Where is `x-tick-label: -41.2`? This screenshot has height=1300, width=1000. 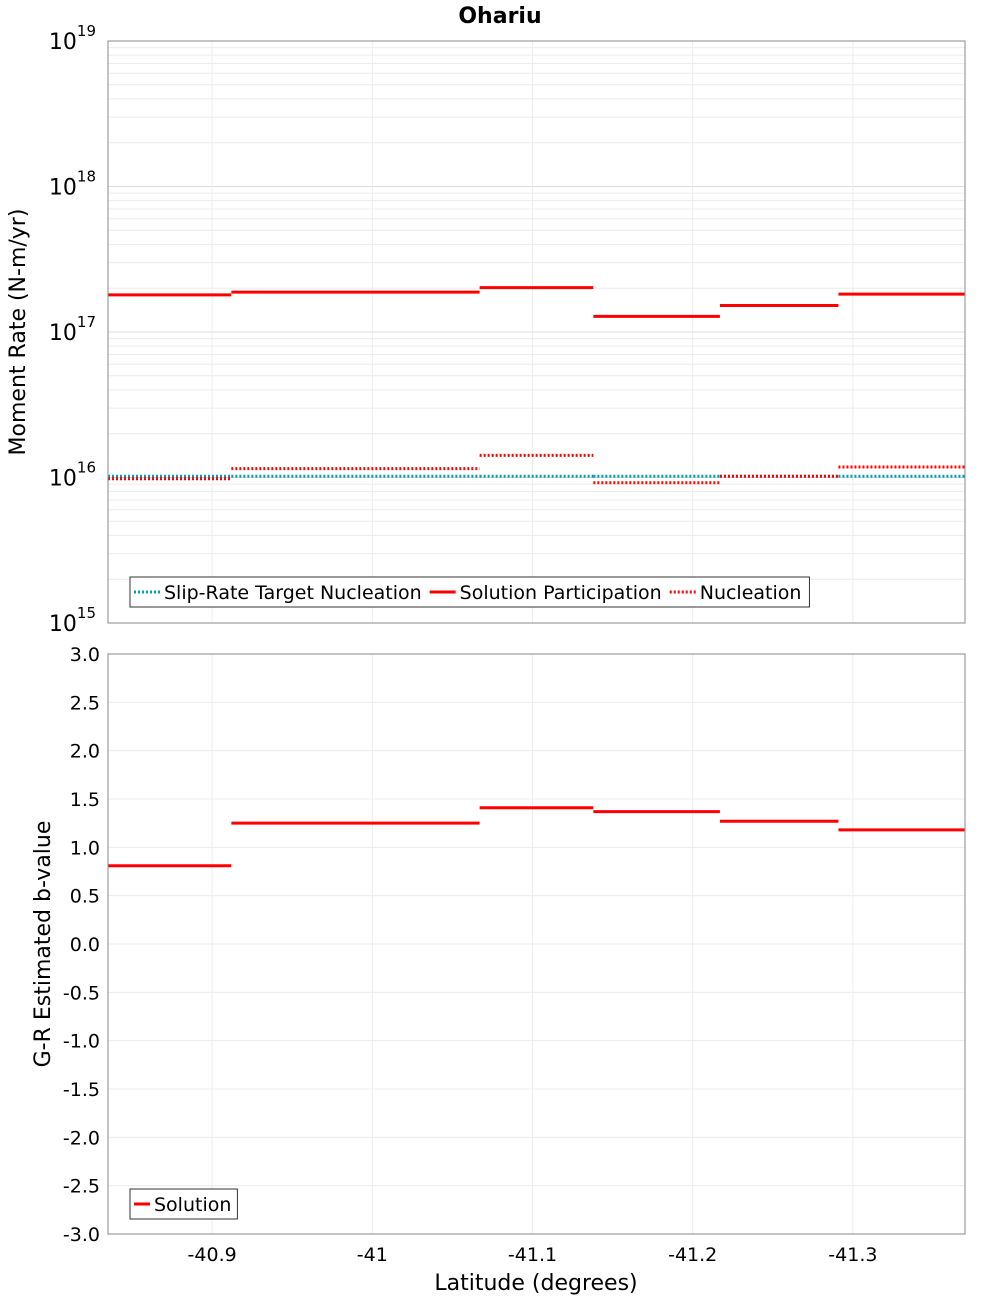 x-tick-label: -41.2 is located at coordinates (692, 1255).